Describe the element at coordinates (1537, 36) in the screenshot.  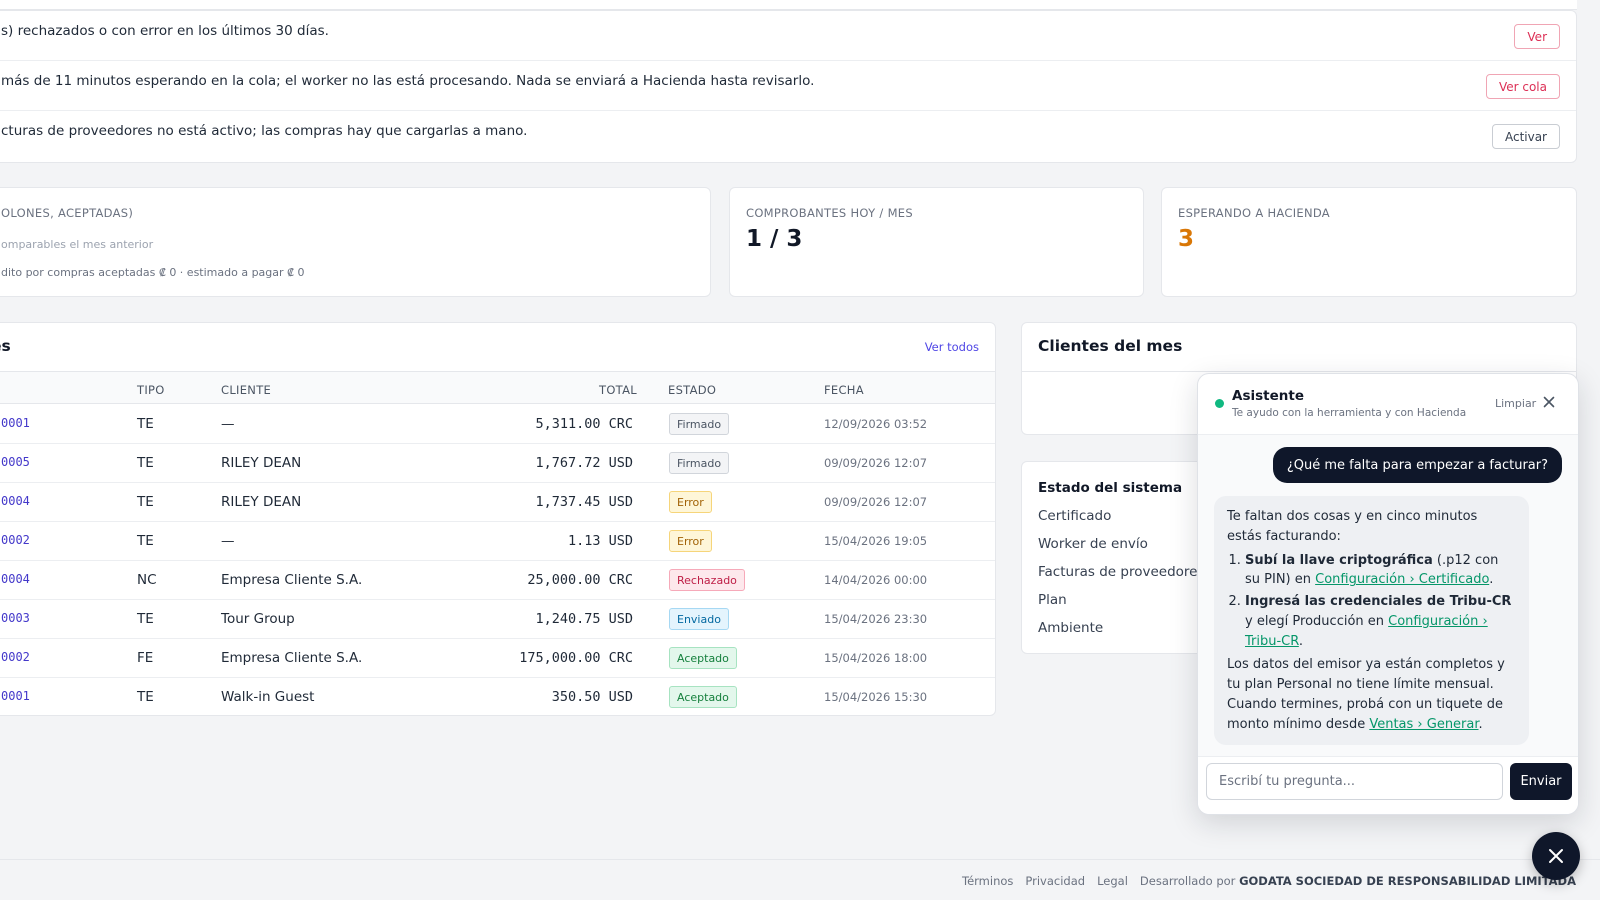
I see `view-rejected-button: Ver` at that location.